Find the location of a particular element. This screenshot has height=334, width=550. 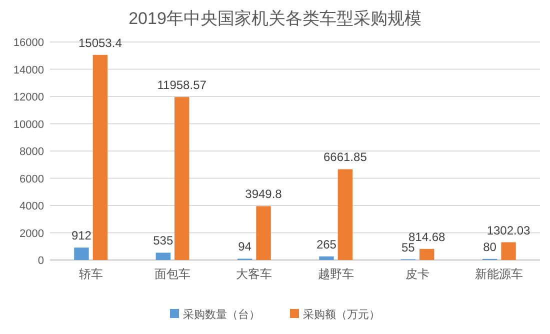

x-tick-label: 轿车 is located at coordinates (90, 274).